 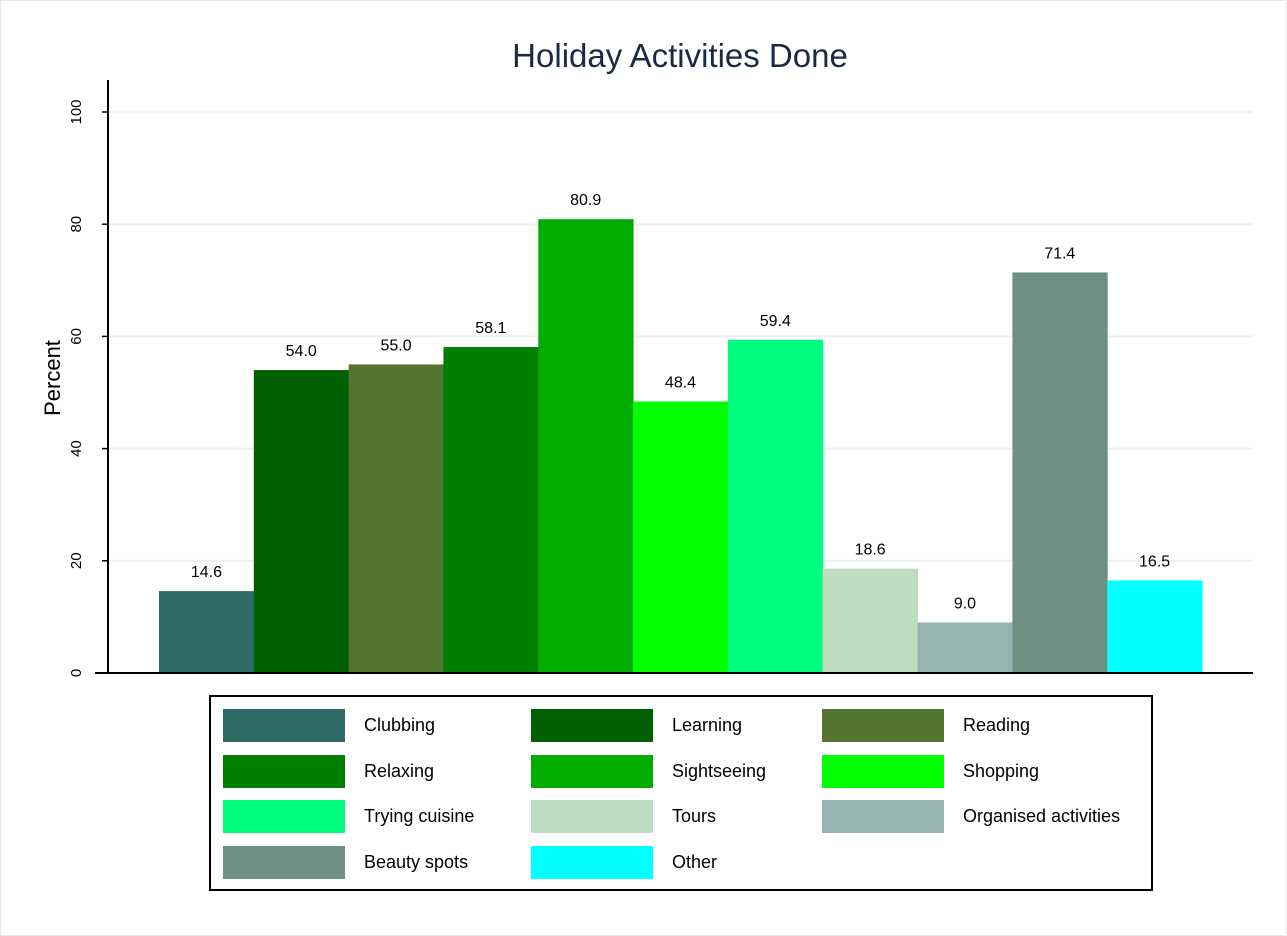 I want to click on y-tick-label: 60, so click(x=76, y=336).